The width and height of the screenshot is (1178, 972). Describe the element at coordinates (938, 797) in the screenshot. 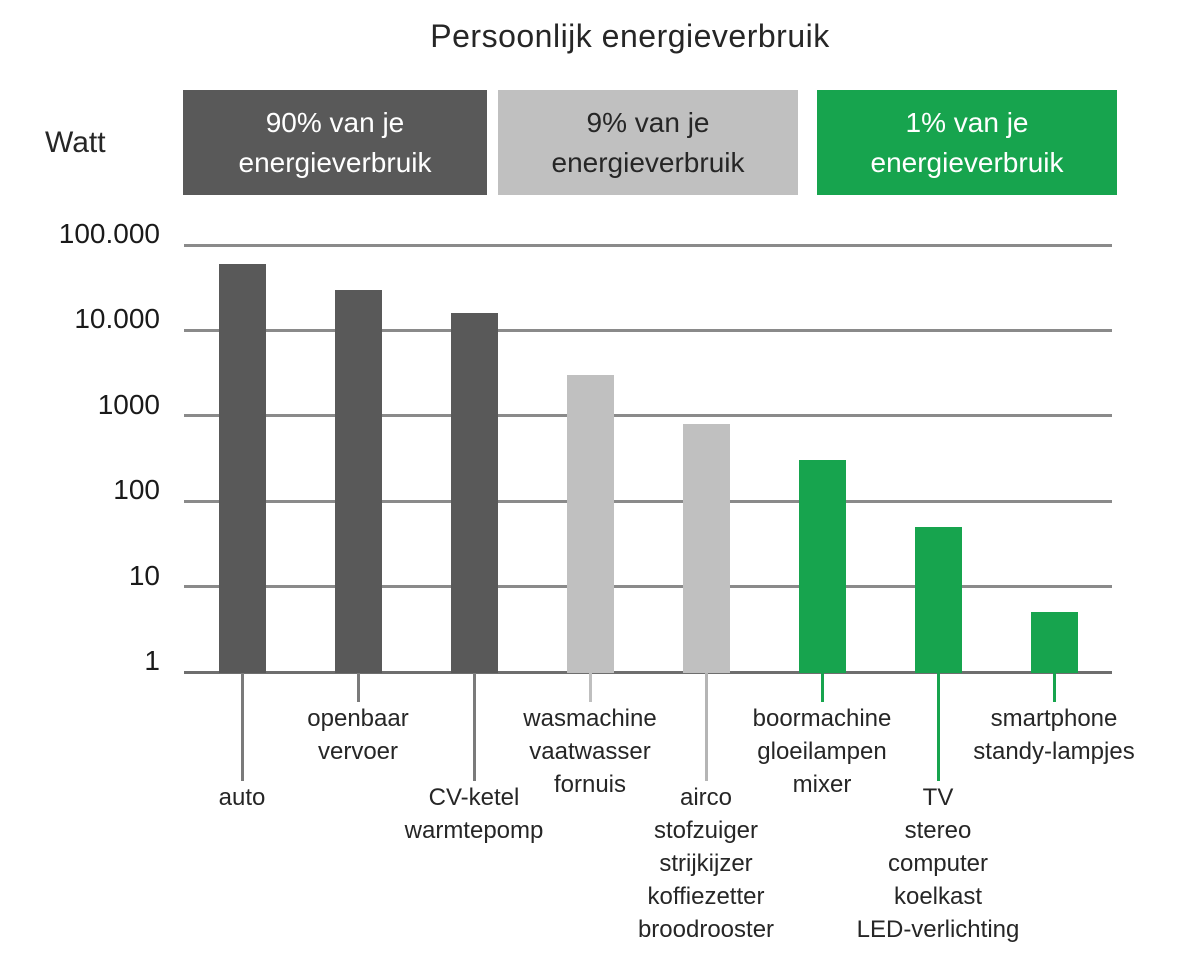

I see `category-label-line: TV` at that location.